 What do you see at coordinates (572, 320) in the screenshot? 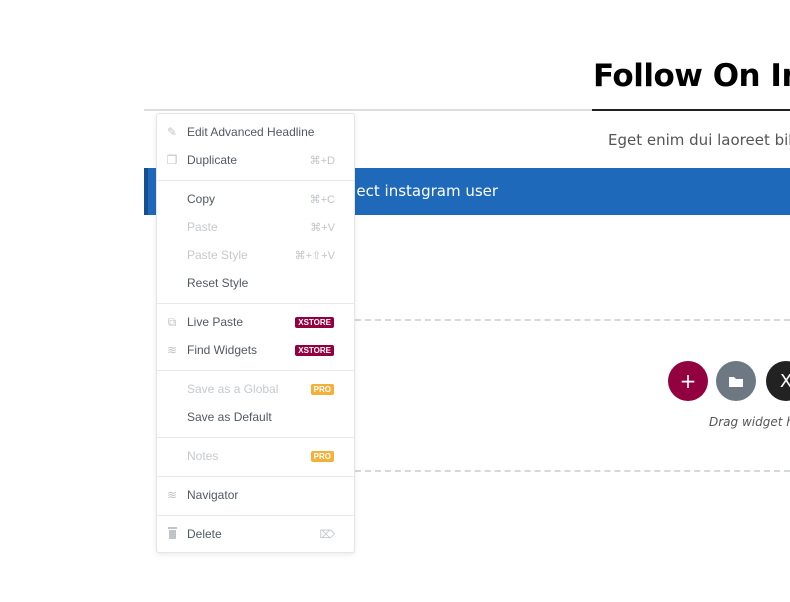
I see `drop-area-top-border` at bounding box center [572, 320].